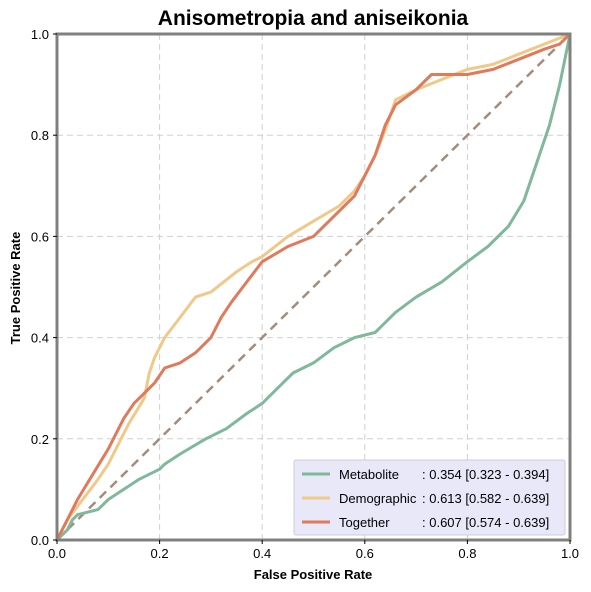 The width and height of the screenshot is (591, 592). What do you see at coordinates (40, 34) in the screenshot?
I see `y-tick-label-5: 1.0` at bounding box center [40, 34].